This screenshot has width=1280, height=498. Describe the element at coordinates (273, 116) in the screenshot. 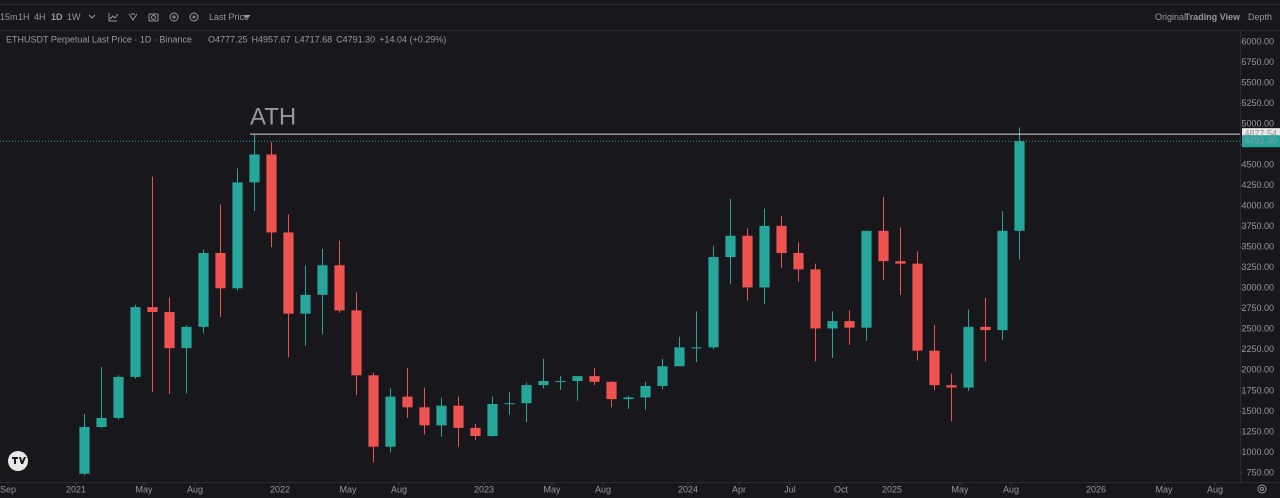

I see `annotation: ATH` at that location.